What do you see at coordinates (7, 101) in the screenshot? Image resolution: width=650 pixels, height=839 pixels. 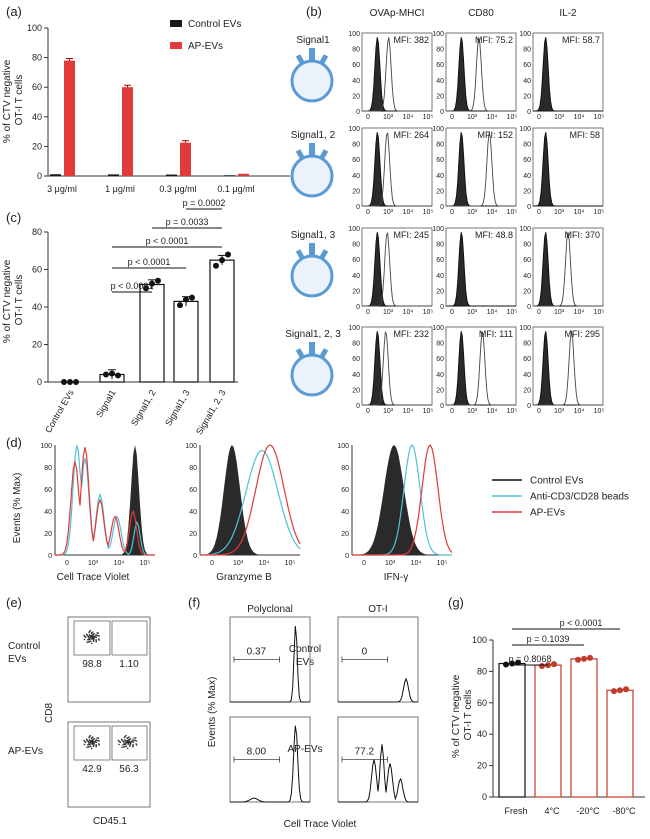 I see `ylabel-line1: % of CTV negative` at bounding box center [7, 101].